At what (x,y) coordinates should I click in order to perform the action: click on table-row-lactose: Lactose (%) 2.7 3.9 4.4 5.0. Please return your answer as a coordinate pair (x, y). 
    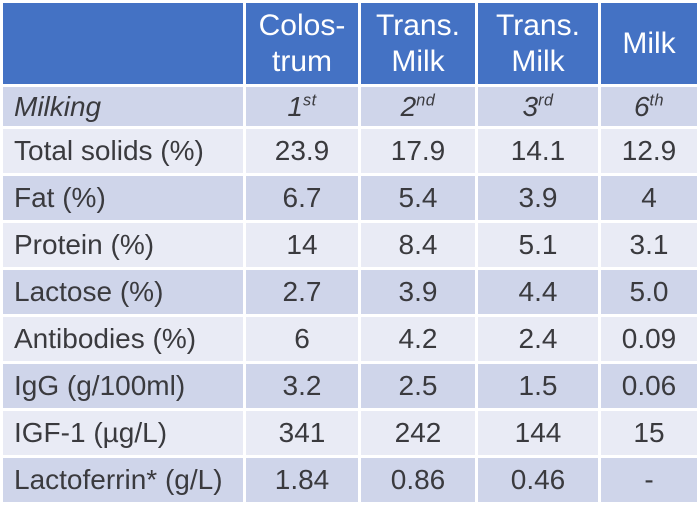
    Looking at the image, I should click on (350, 292).